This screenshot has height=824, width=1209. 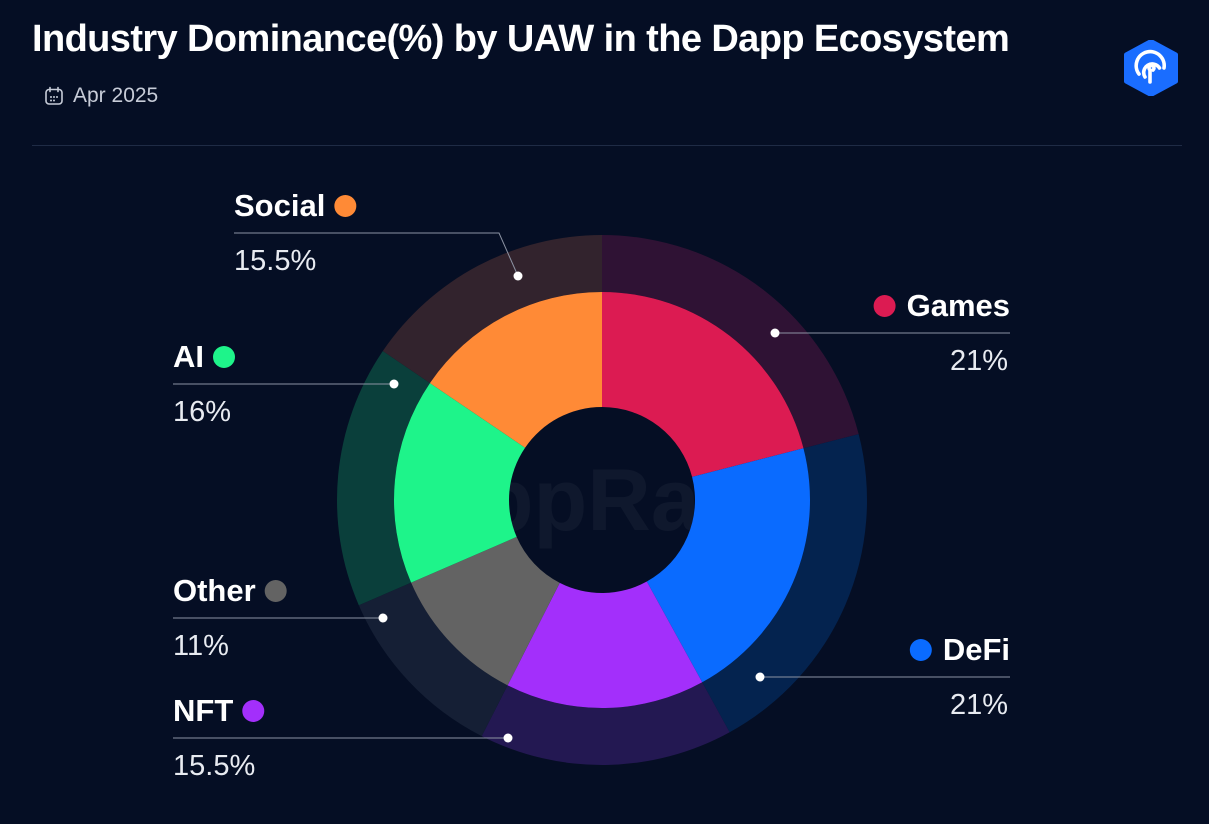 I want to click on slice-defi, so click(x=728, y=565).